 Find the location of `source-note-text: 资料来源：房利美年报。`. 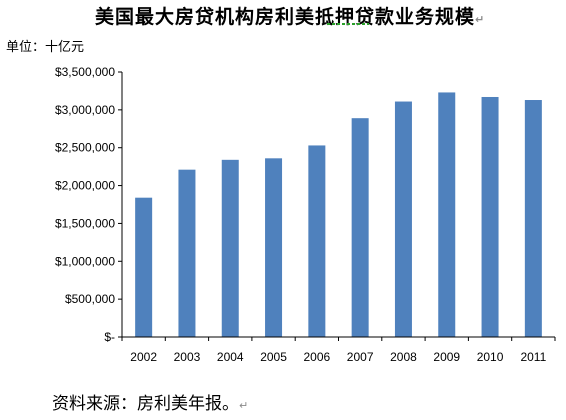

source-note-text: 资料来源：房利美年报。 is located at coordinates (145, 404).